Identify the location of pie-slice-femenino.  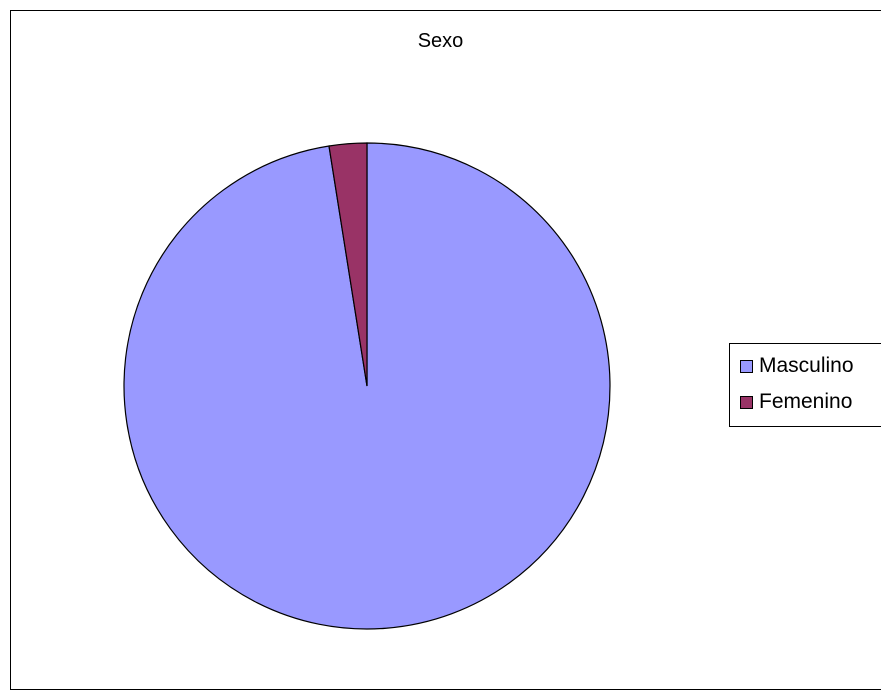
(348, 264).